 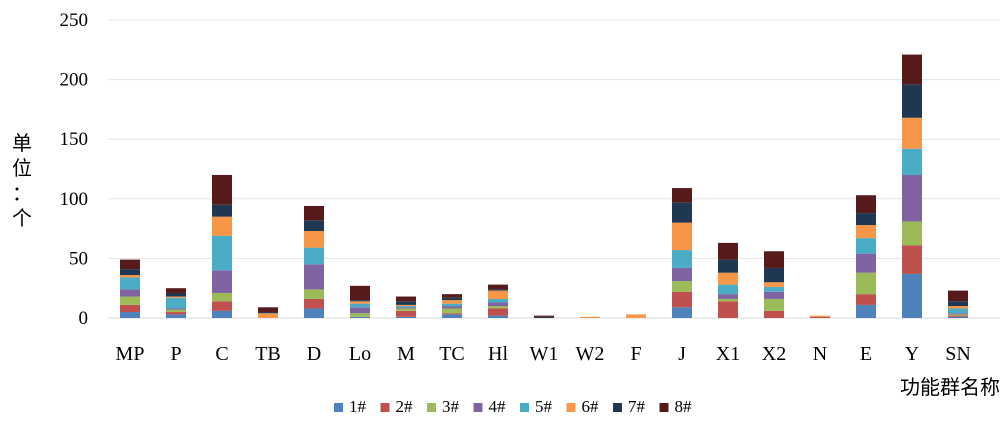 What do you see at coordinates (637, 406) in the screenshot?
I see `legend-label: 7#` at bounding box center [637, 406].